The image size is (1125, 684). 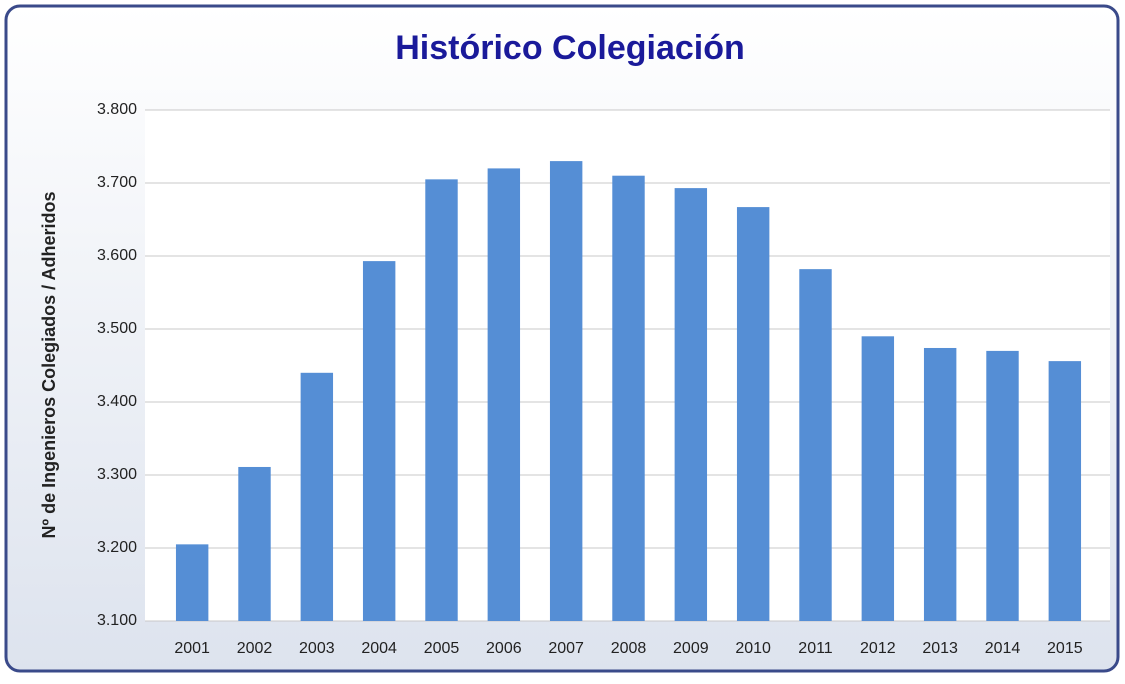 I want to click on chart-title: Histórico Colegiación, so click(x=570, y=48).